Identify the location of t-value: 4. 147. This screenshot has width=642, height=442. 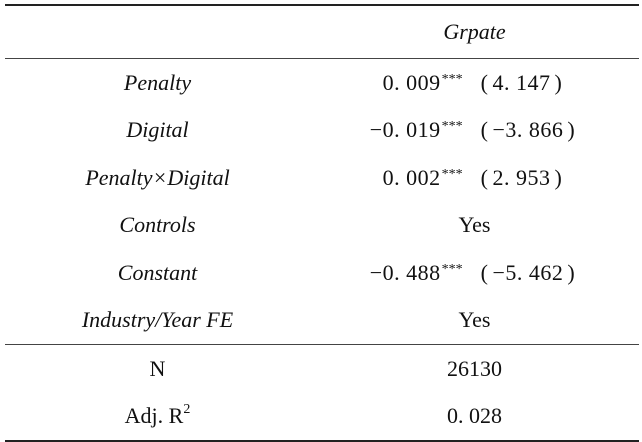
(521, 82).